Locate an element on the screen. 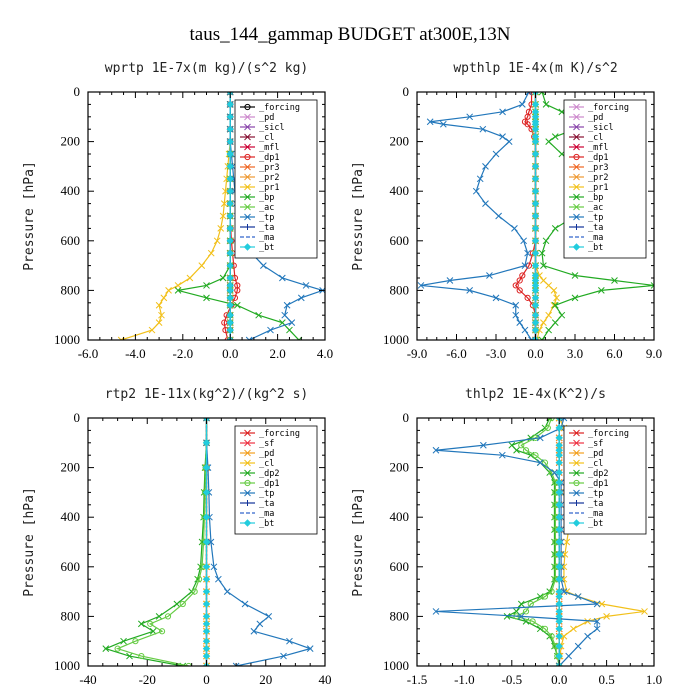 This screenshot has height=700, width=700. x-tick-label: 0.0 is located at coordinates (535, 353).